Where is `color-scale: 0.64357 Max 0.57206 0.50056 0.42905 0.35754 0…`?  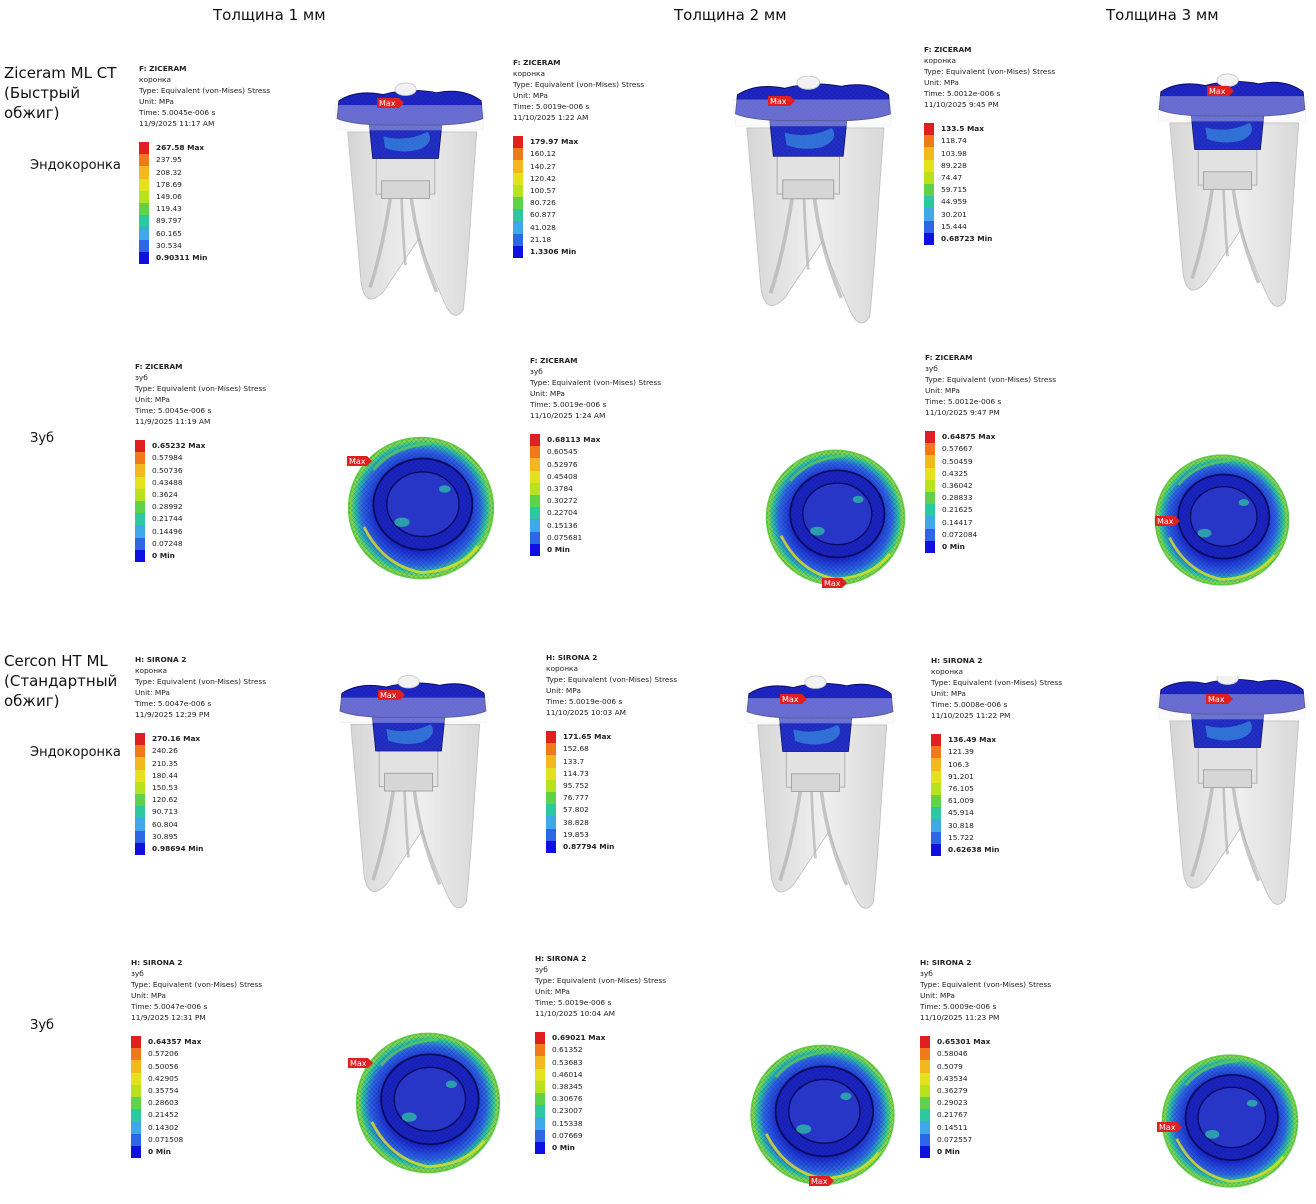 color-scale: 0.64357 Max 0.57206 0.50056 0.42905 0.35754 0… is located at coordinates (196, 1097).